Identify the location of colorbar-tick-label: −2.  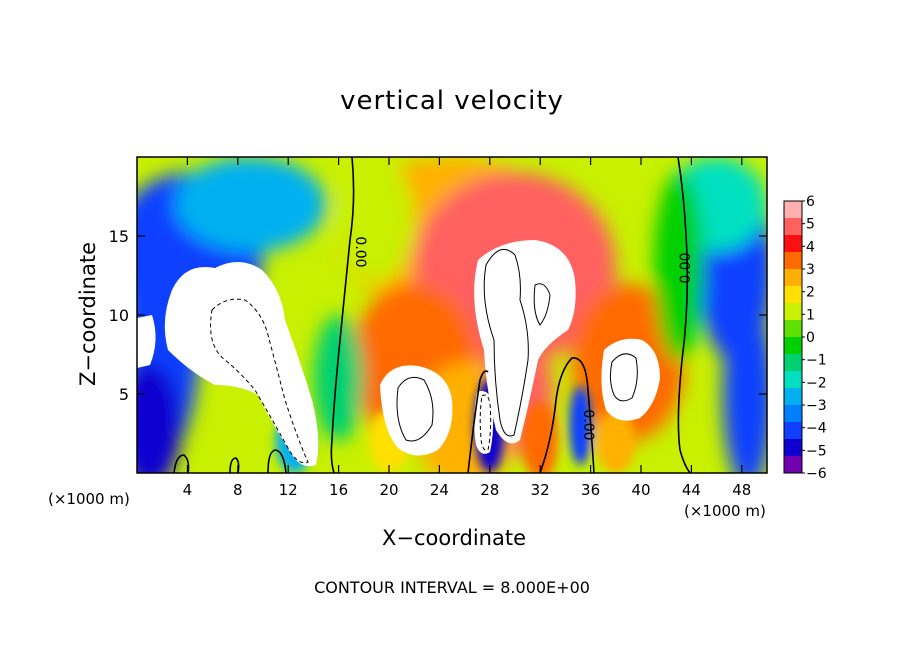
(816, 383).